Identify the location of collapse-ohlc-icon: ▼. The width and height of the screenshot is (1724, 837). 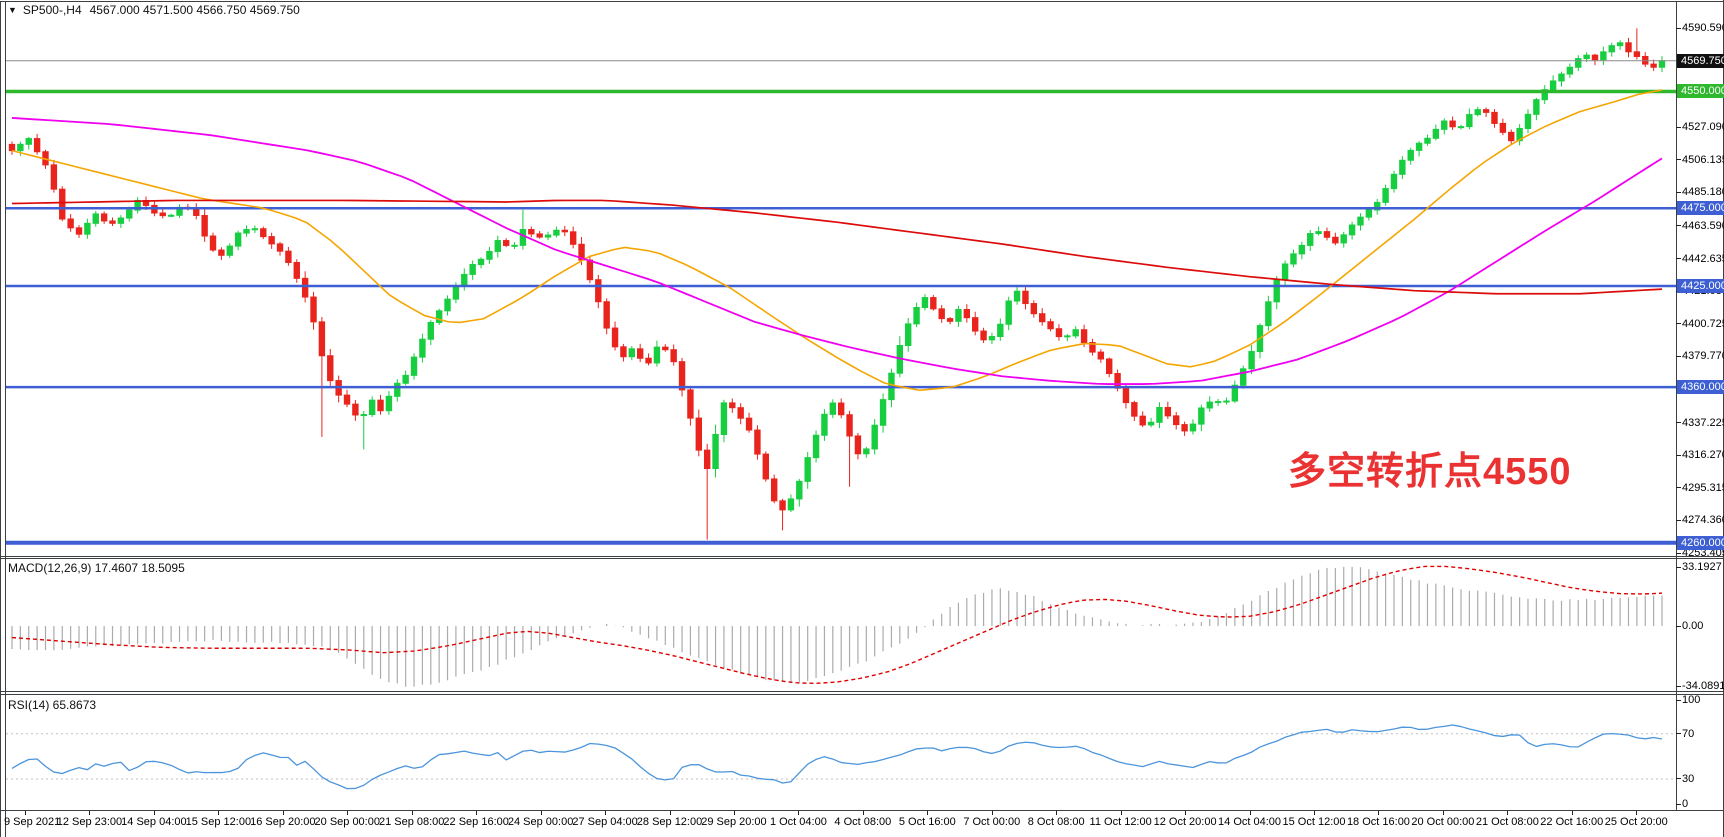
(12, 10).